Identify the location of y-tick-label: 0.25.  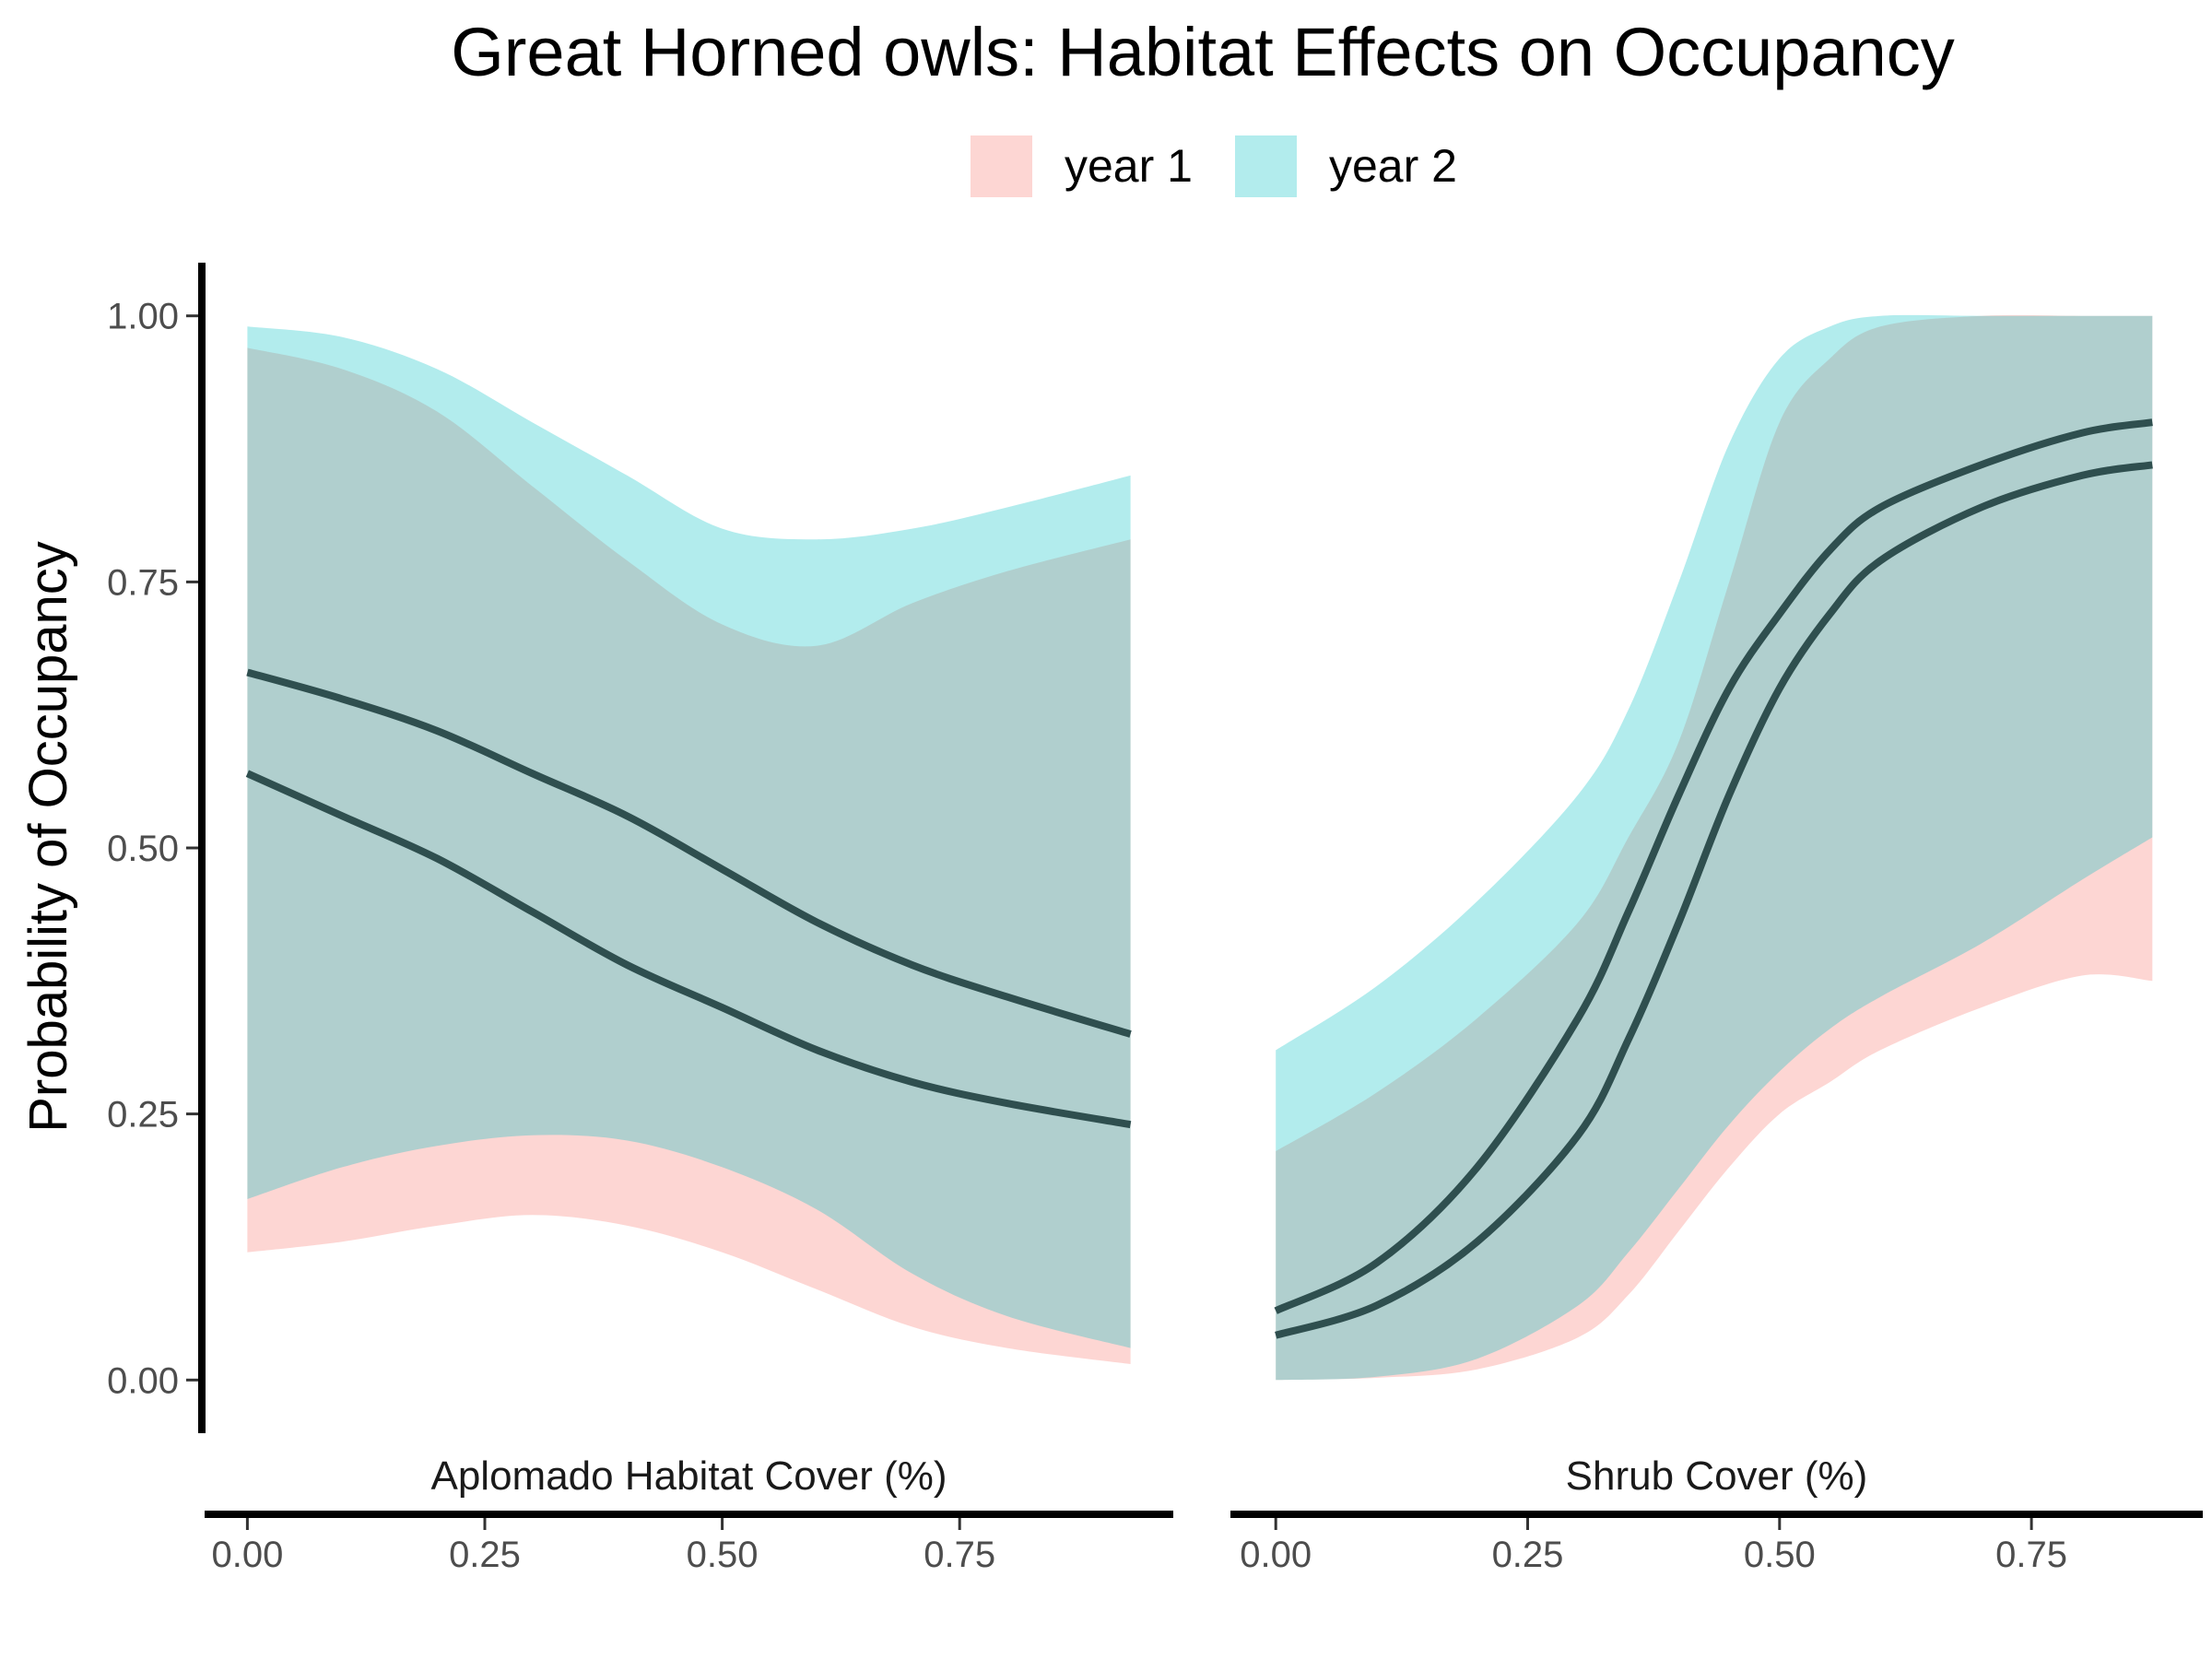
(143, 1115).